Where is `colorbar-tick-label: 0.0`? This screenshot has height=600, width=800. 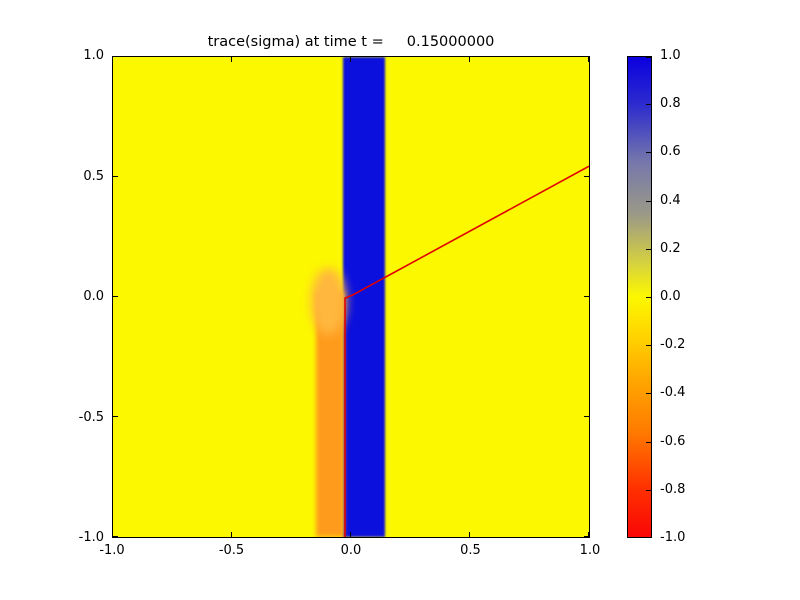
colorbar-tick-label: 0.0 is located at coordinates (670, 296).